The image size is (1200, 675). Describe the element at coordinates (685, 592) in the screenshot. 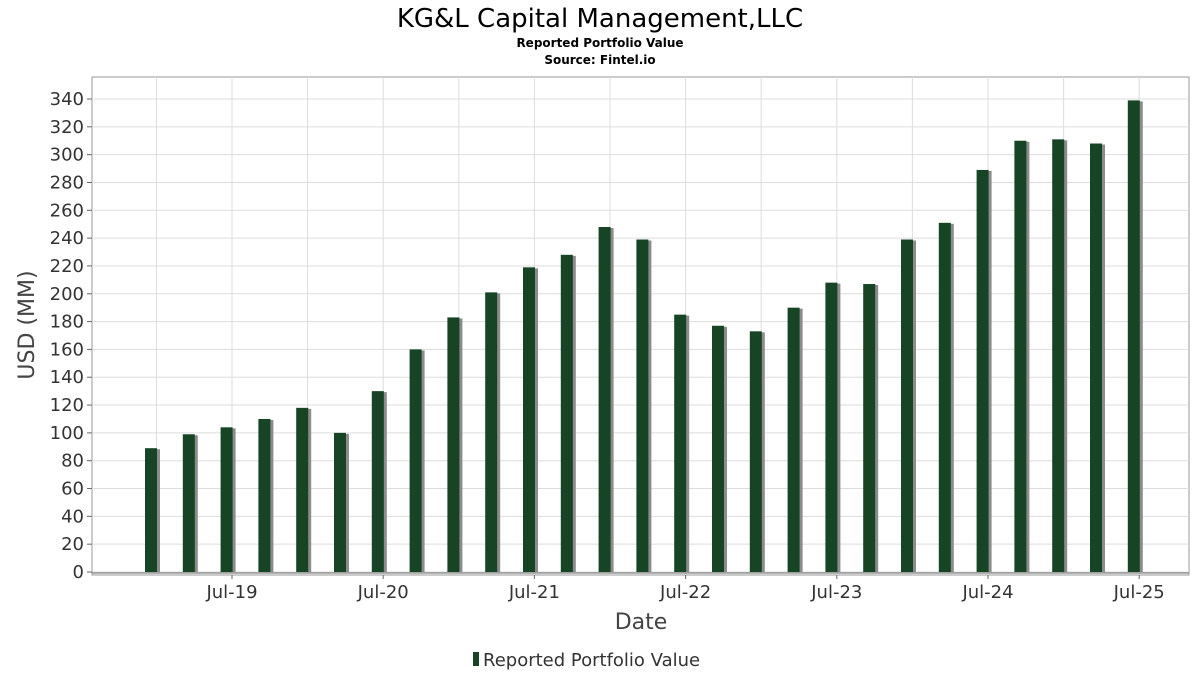

I see `x-tick-label: Jul-22` at that location.